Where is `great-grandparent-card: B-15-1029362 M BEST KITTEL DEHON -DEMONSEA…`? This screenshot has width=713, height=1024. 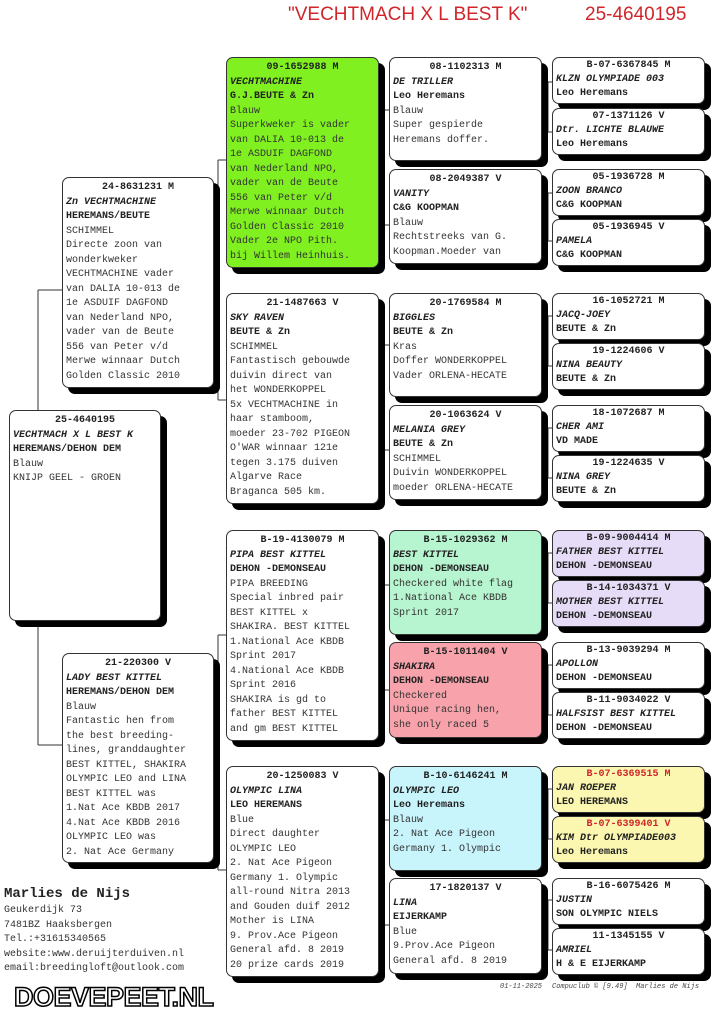
great-grandparent-card: B-15-1029362 M BEST KITTEL DEHON -DEMONSEA… is located at coordinates (465, 582).